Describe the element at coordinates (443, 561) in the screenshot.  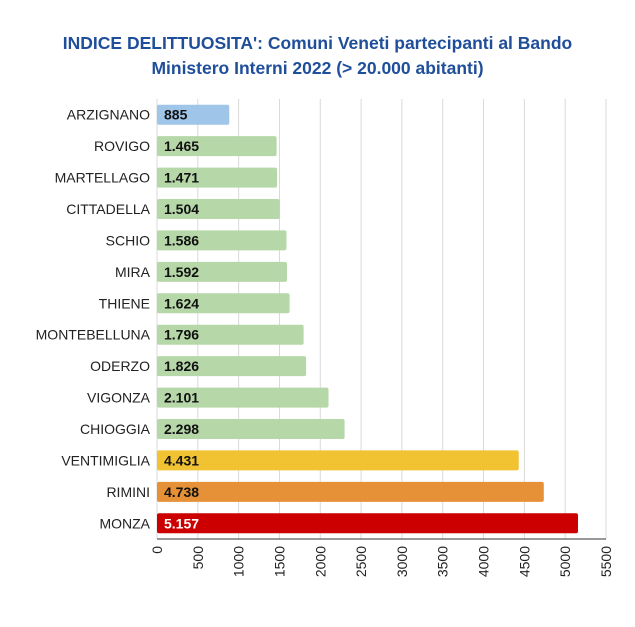
I see `x-tick-label: 3500` at that location.